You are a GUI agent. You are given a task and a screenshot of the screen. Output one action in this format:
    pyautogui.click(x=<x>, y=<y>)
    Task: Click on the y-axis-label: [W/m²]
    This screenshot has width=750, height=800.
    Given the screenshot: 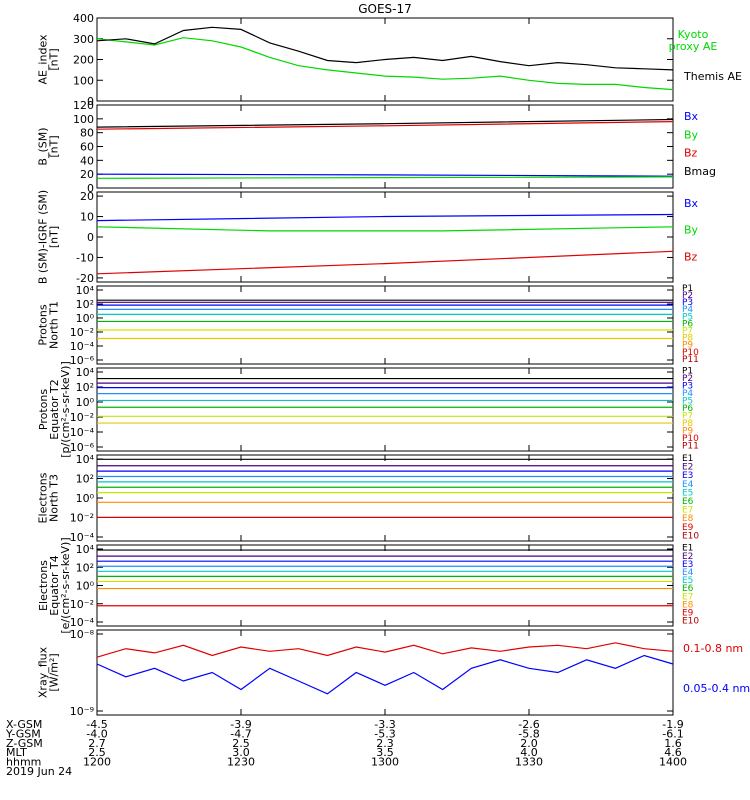 What is the action you would take?
    pyautogui.click(x=54, y=672)
    